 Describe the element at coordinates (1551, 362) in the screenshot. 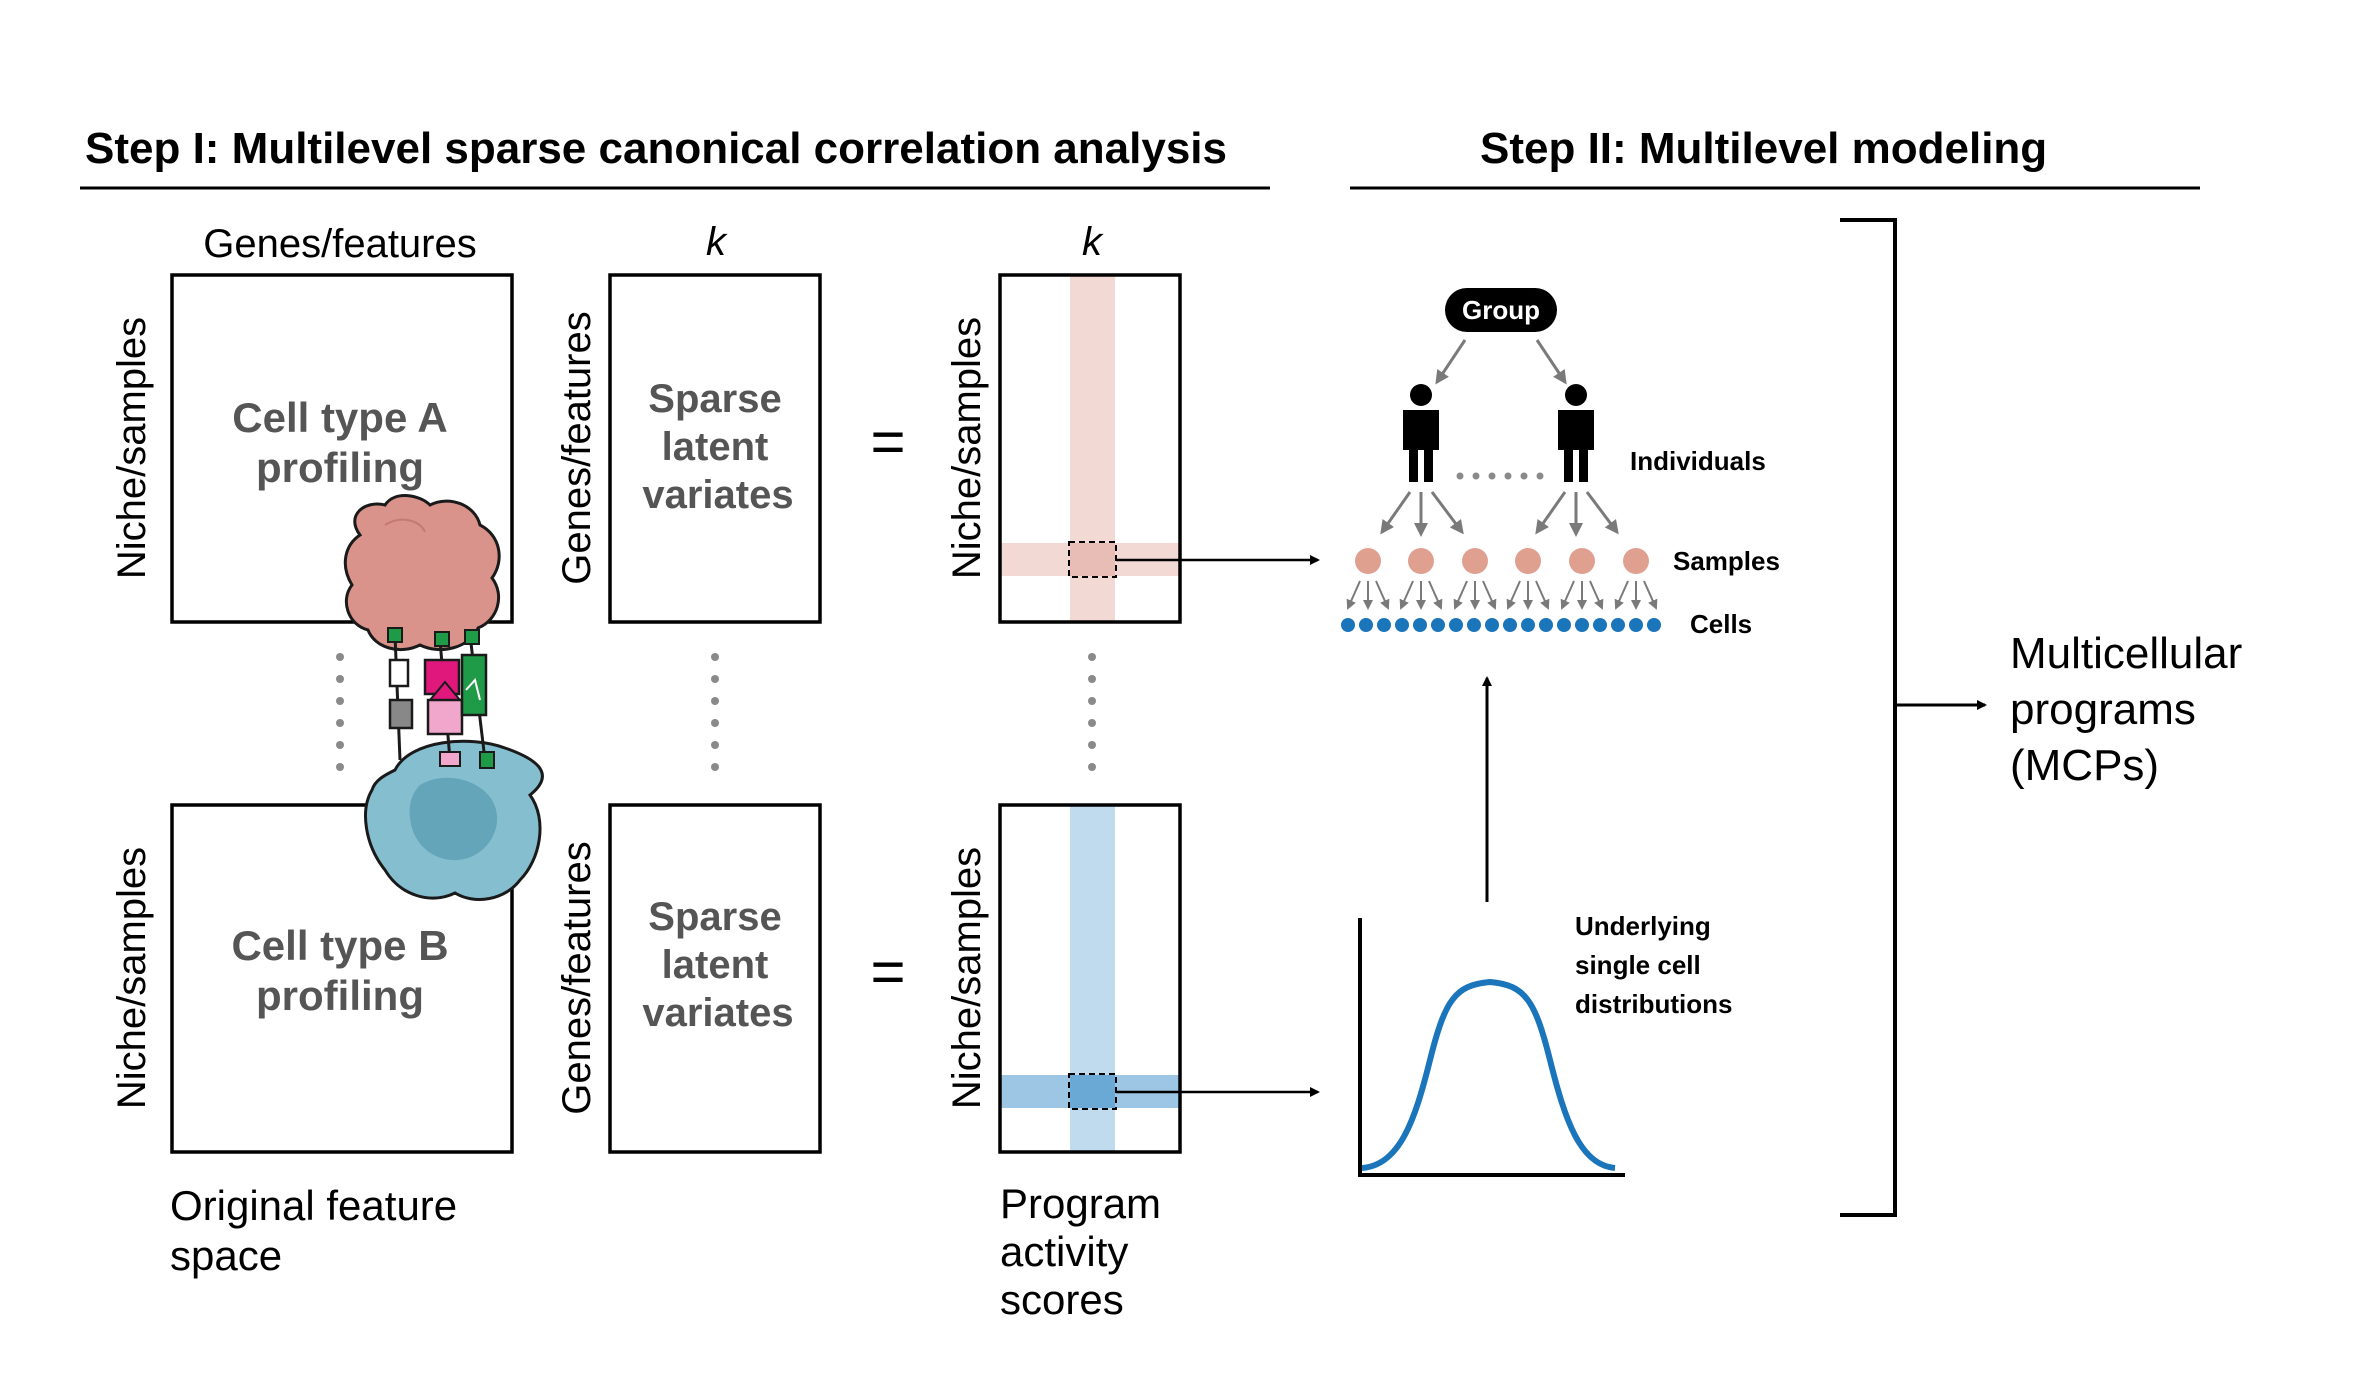

I see `arrow-group-right` at that location.